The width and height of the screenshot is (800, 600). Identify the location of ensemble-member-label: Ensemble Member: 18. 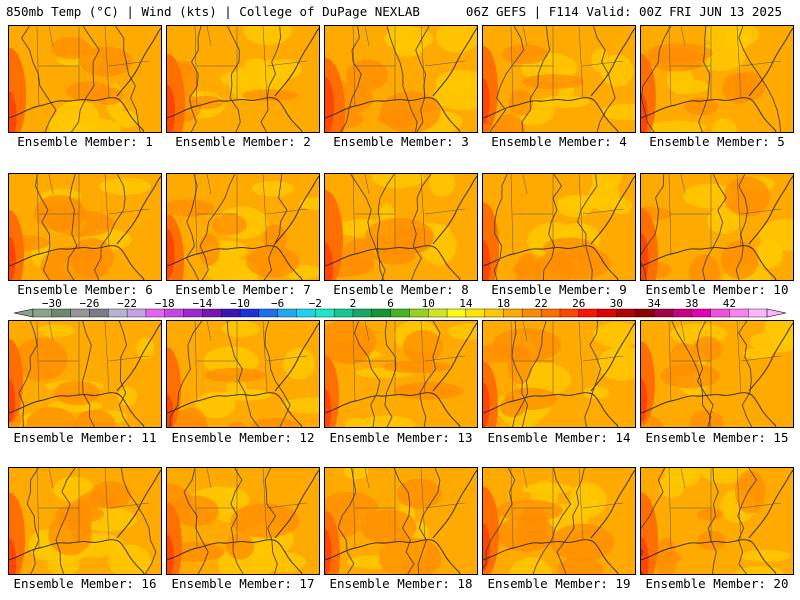
(401, 583).